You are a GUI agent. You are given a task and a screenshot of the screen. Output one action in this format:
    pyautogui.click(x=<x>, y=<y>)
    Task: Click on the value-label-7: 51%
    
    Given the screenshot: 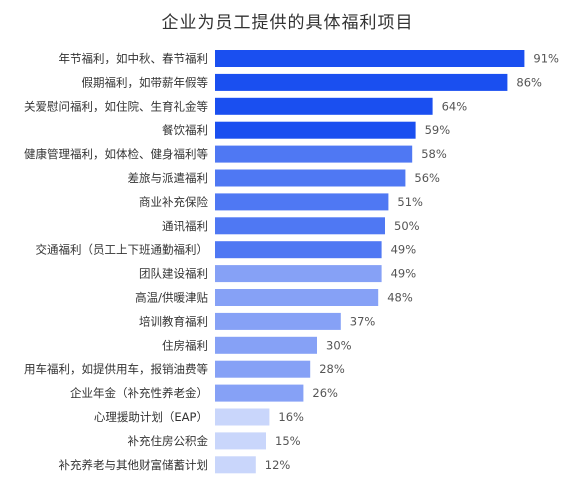 What is the action you would take?
    pyautogui.click(x=410, y=202)
    